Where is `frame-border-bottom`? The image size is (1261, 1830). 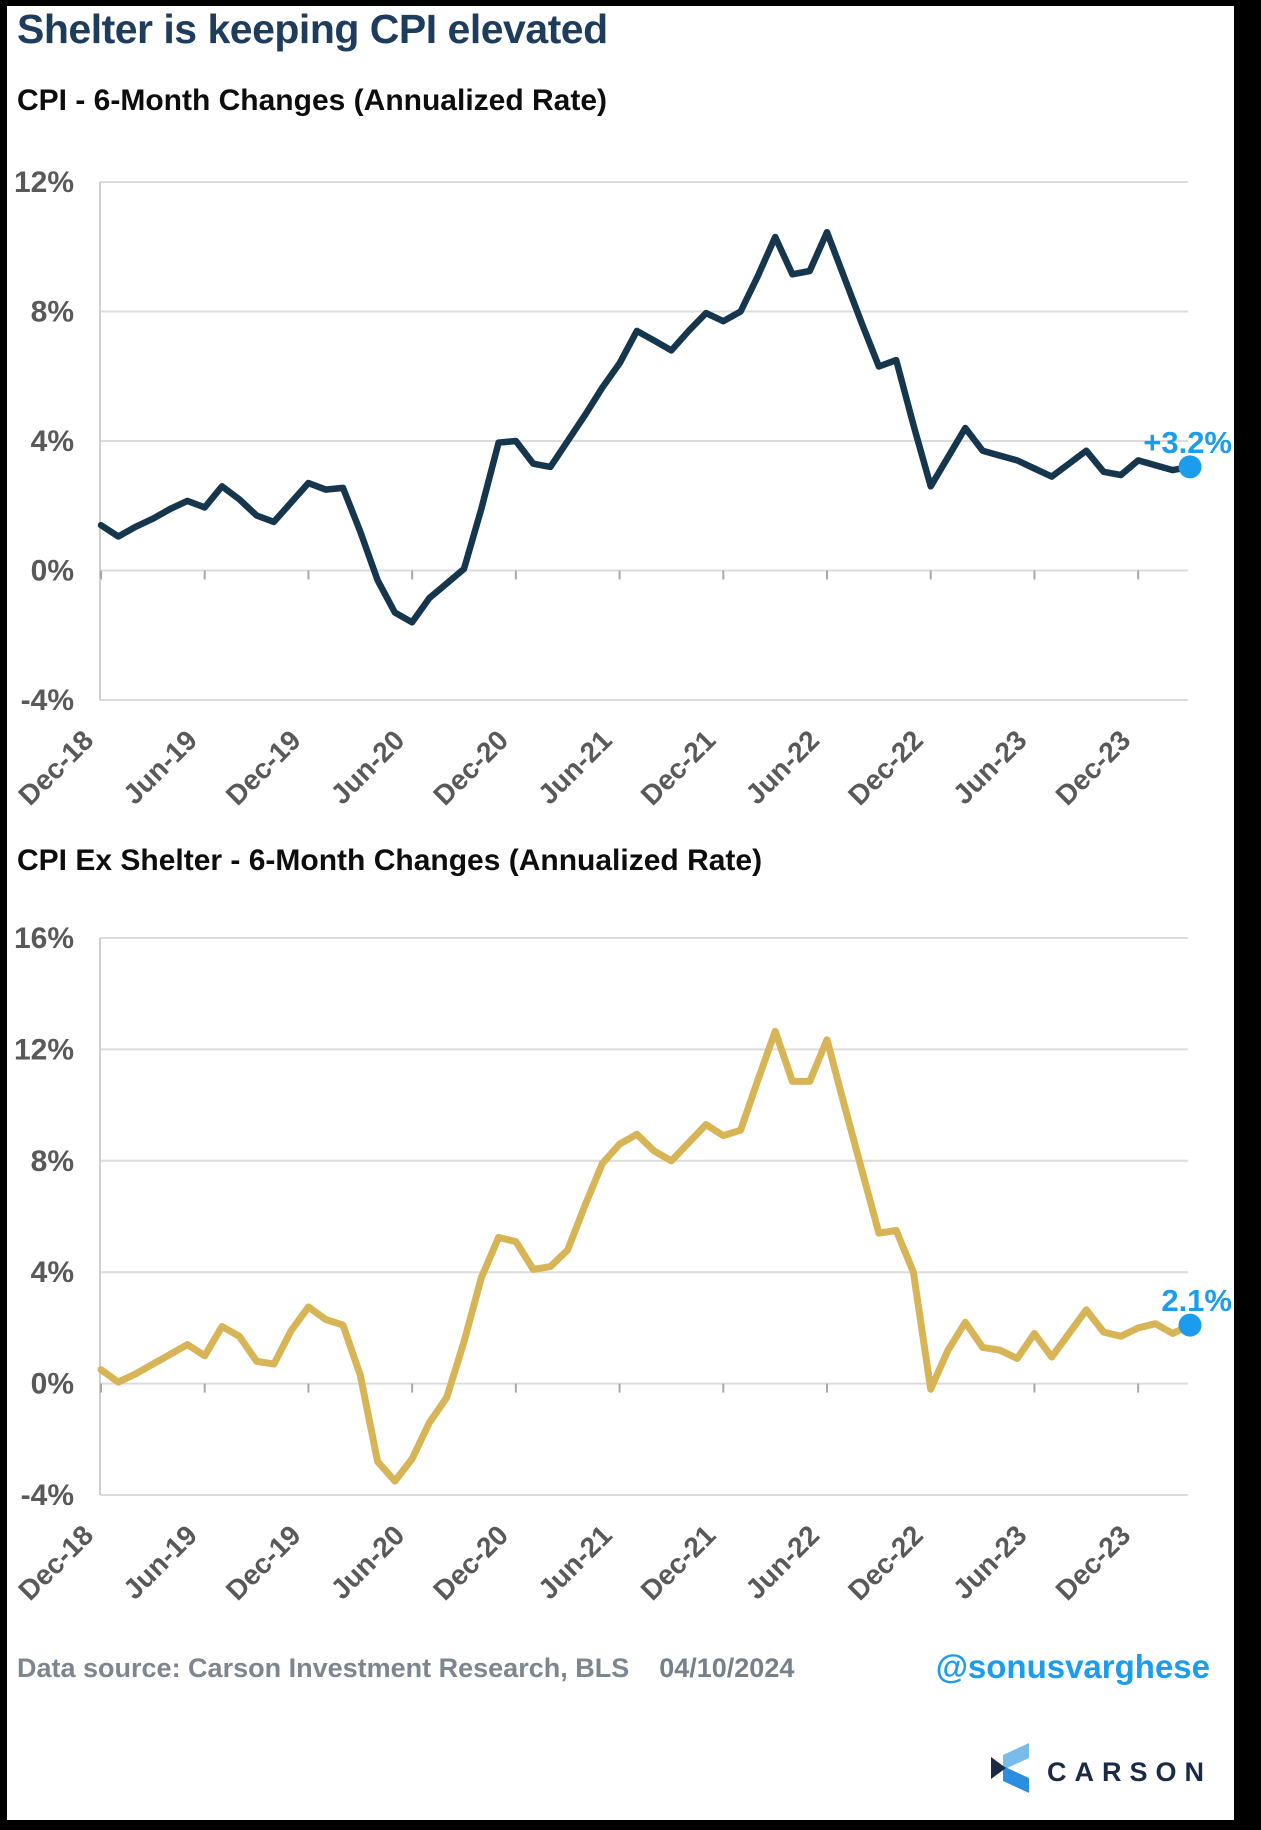 frame-border-bottom is located at coordinates (630, 1825).